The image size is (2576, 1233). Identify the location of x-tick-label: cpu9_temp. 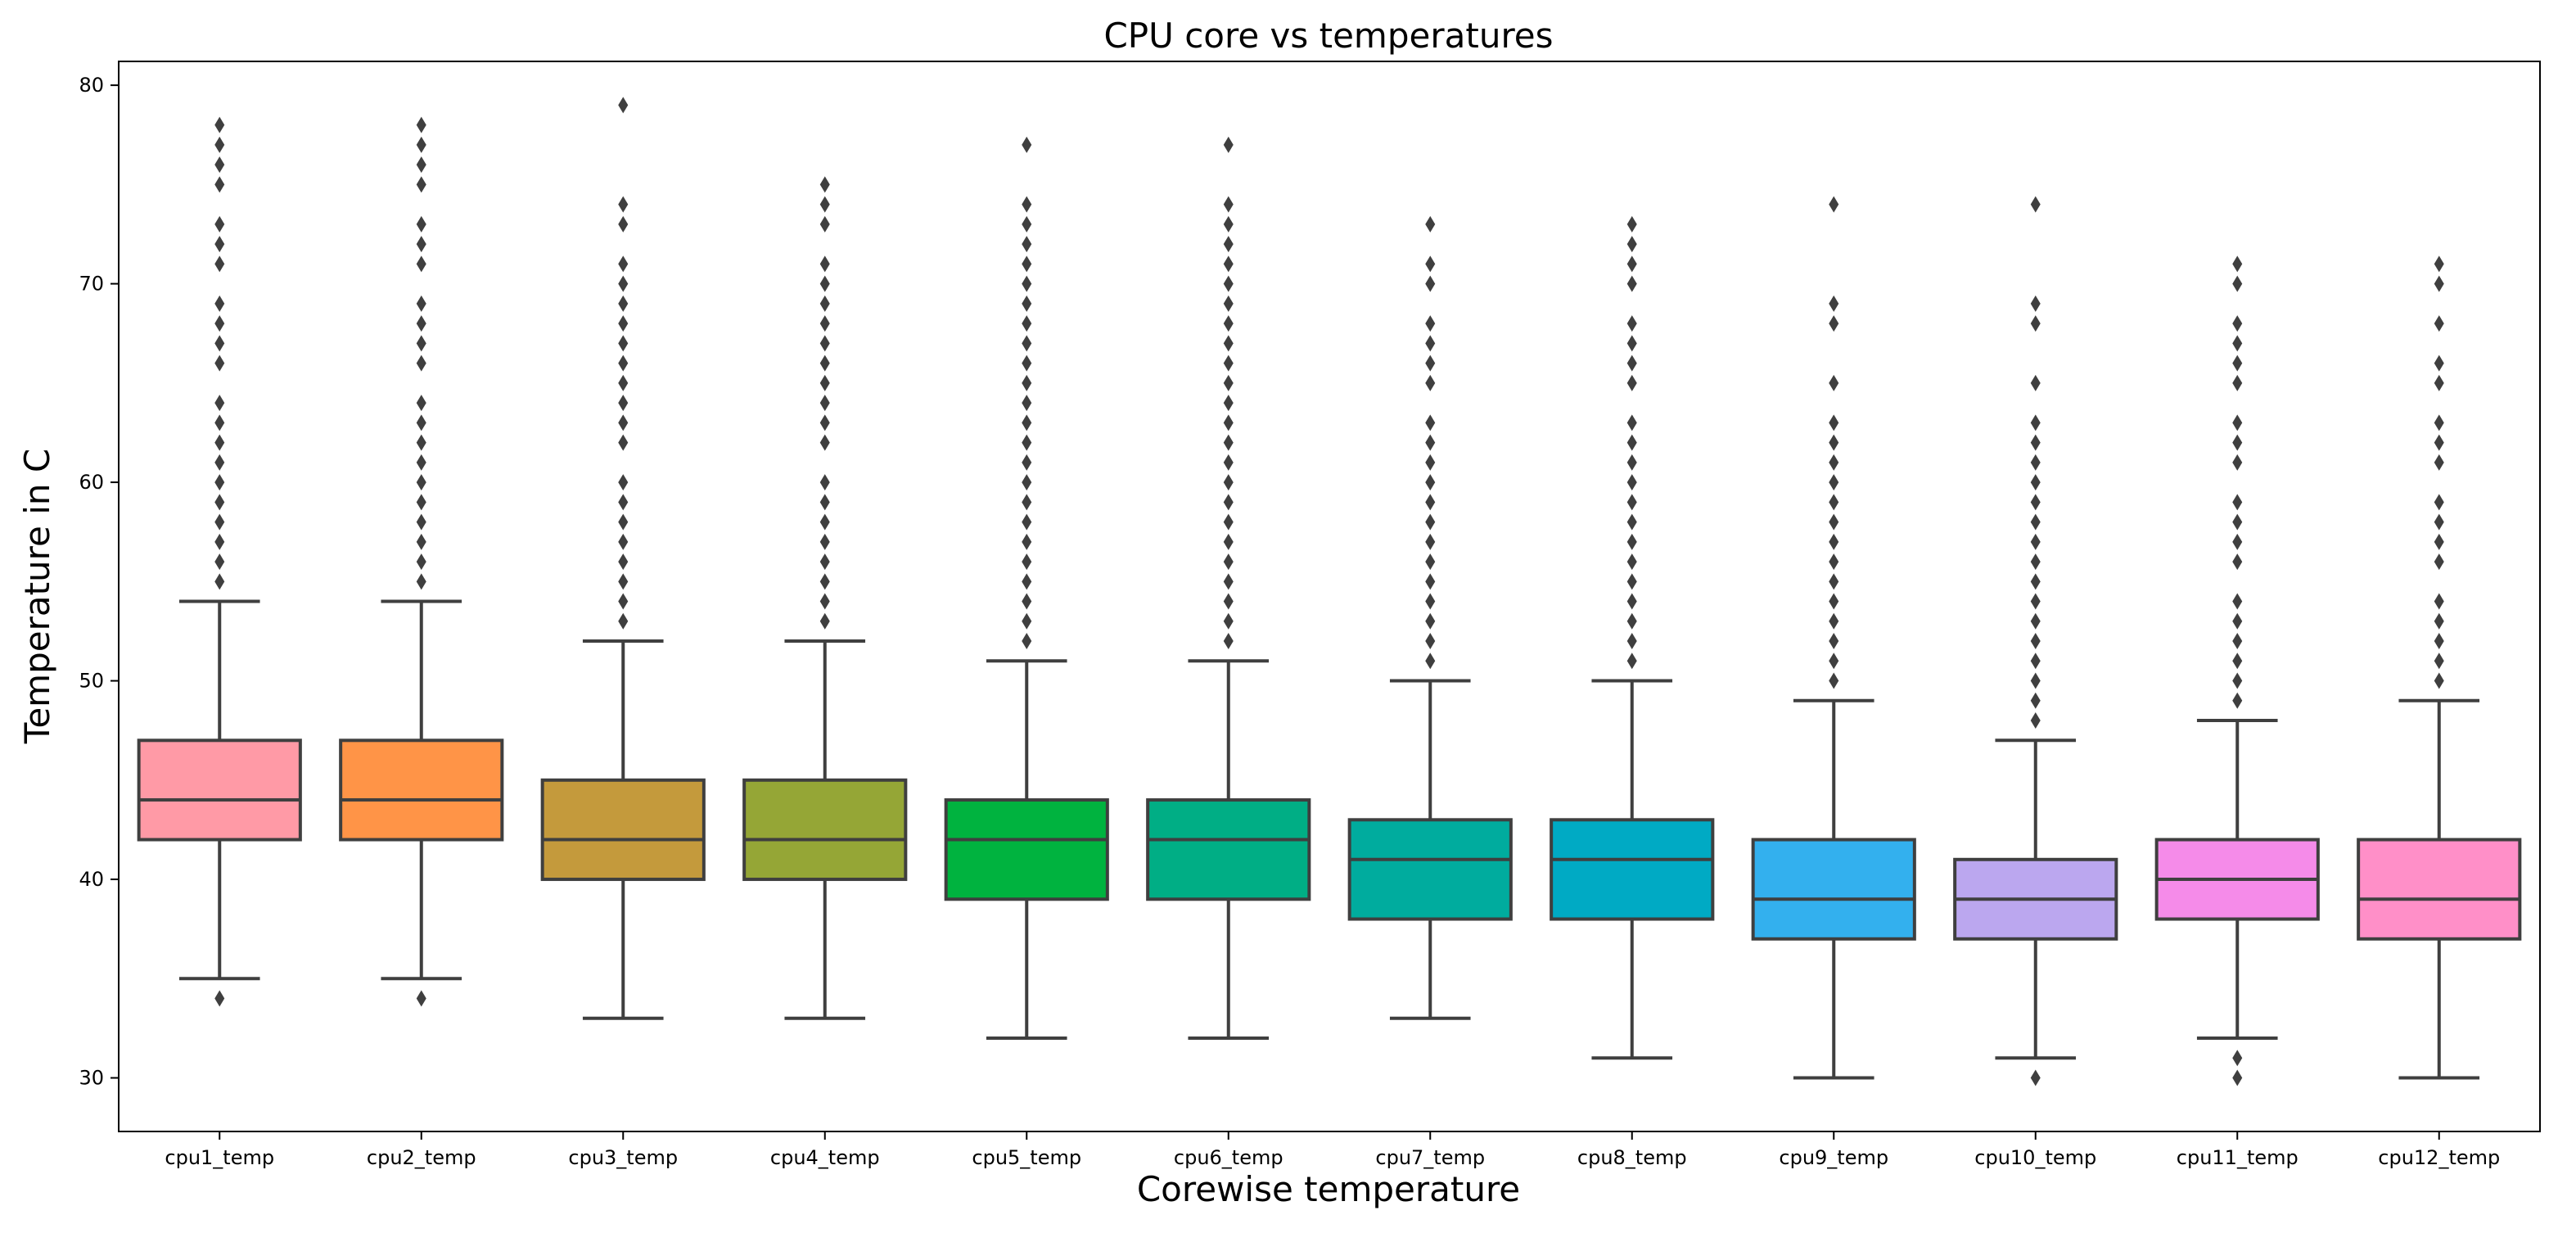
(1833, 1158).